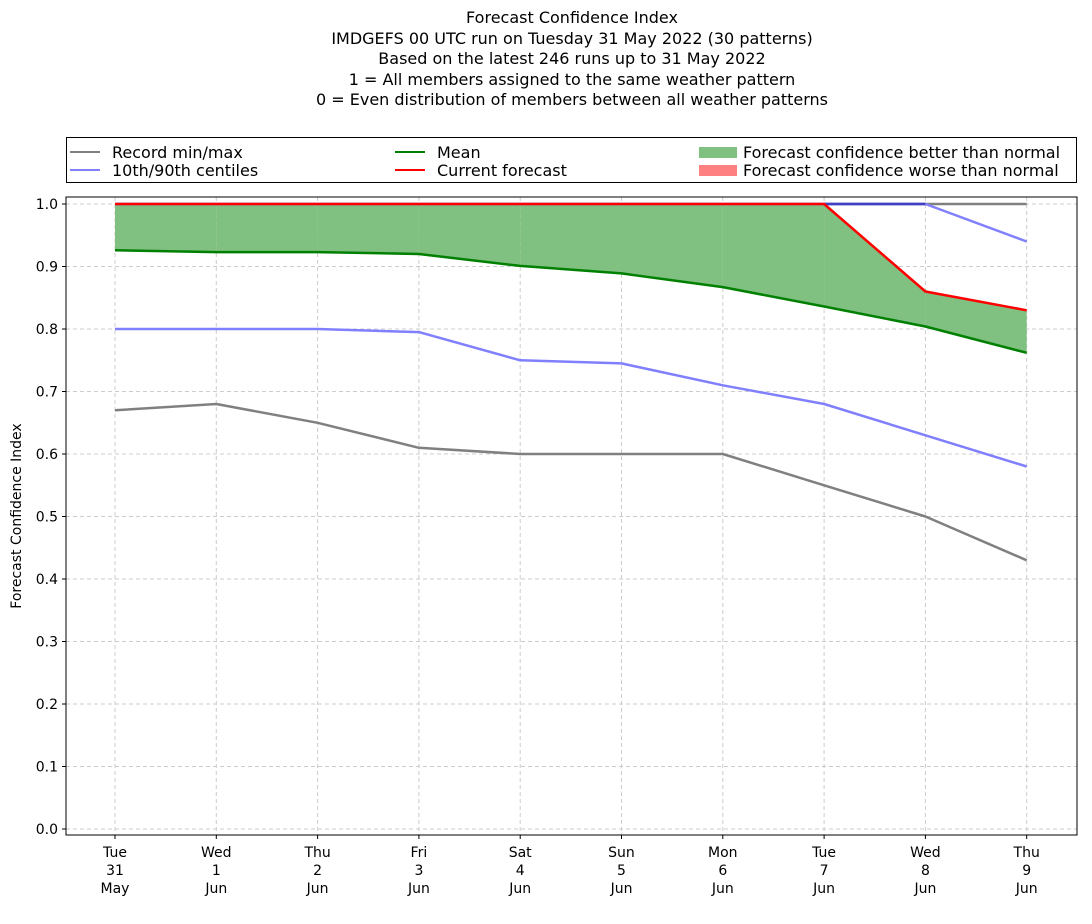  Describe the element at coordinates (317, 871) in the screenshot. I see `x-tick-label: 2` at that location.